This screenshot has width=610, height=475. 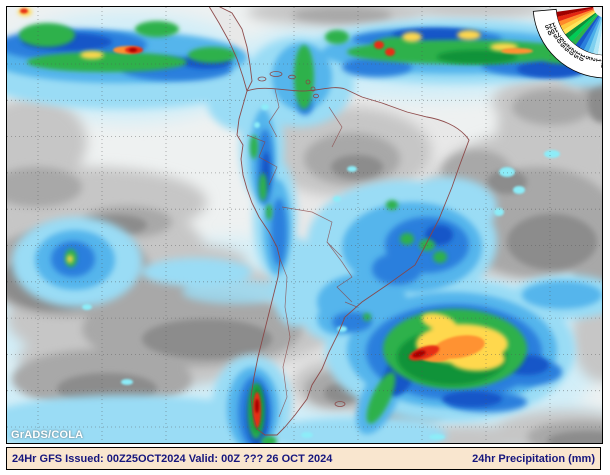 What do you see at coordinates (572, 51) in the screenshot?
I see `svg-text: 20` at bounding box center [572, 51].